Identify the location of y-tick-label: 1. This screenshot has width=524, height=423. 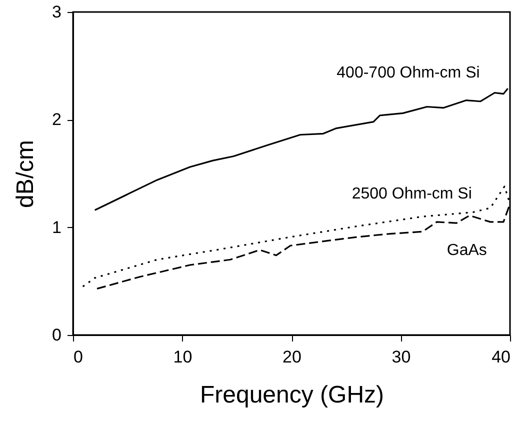
(57, 227).